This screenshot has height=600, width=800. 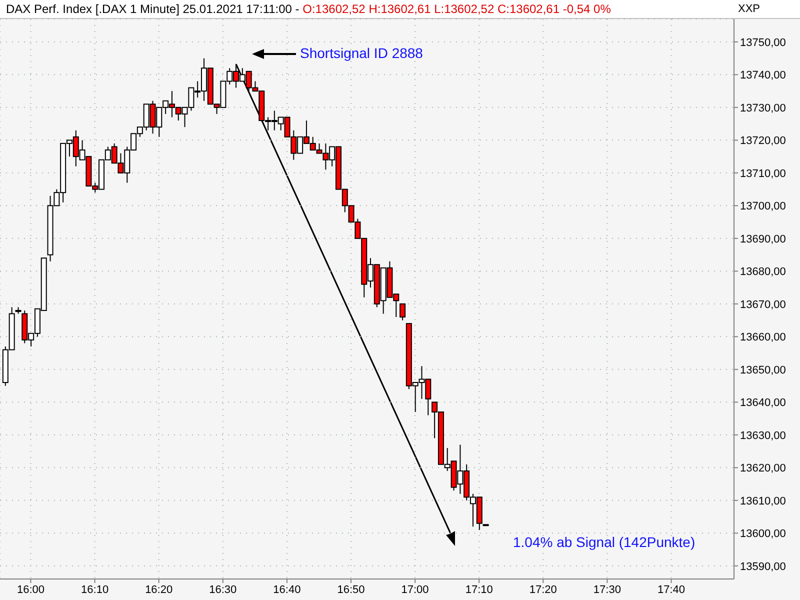 What do you see at coordinates (749, 9) in the screenshot?
I see `y-axis-title: XXP` at bounding box center [749, 9].